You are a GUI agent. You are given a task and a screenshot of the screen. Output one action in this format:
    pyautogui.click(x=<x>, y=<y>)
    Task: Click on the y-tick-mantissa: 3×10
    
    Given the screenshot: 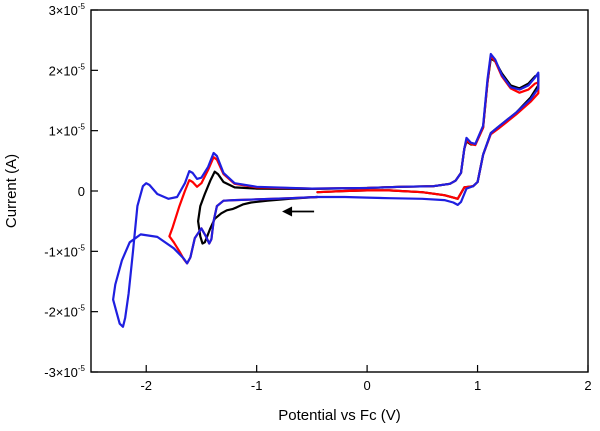 What is the action you would take?
    pyautogui.click(x=63, y=10)
    